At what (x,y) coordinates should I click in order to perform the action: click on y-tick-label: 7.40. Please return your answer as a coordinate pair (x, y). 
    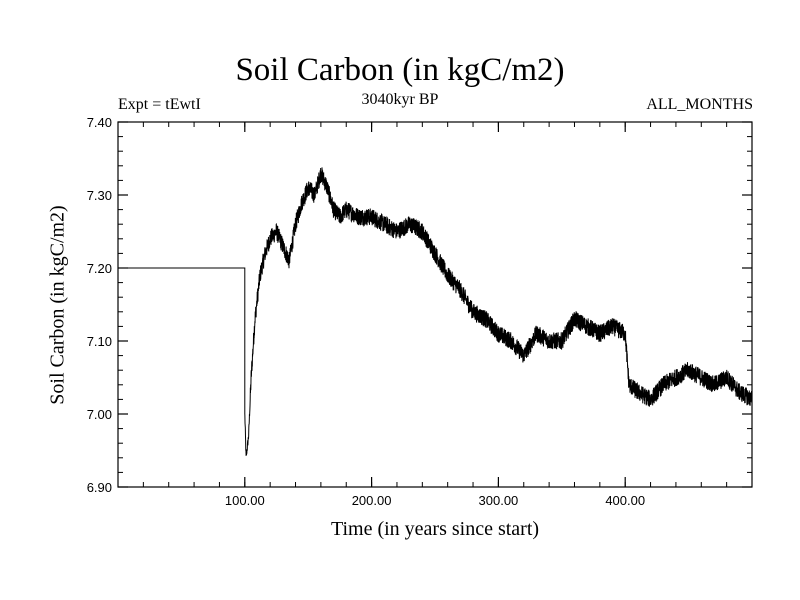
    Looking at the image, I should click on (99, 122).